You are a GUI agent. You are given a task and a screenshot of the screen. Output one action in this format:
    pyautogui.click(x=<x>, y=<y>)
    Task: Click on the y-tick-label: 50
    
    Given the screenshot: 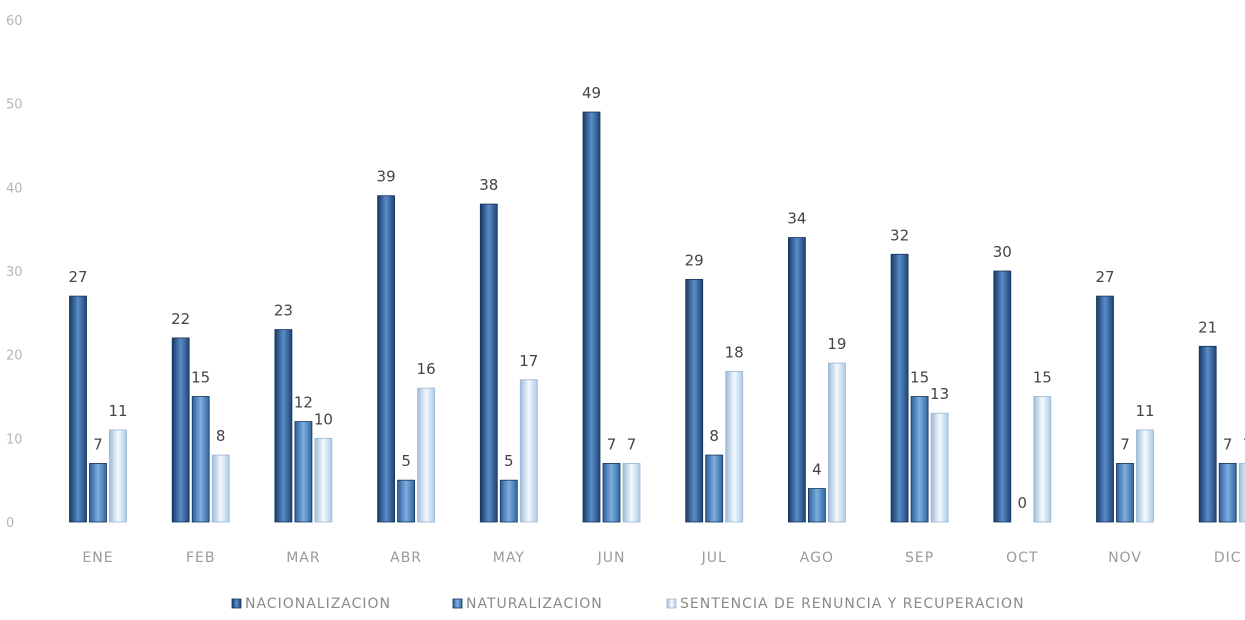 What is the action you would take?
    pyautogui.click(x=14, y=105)
    